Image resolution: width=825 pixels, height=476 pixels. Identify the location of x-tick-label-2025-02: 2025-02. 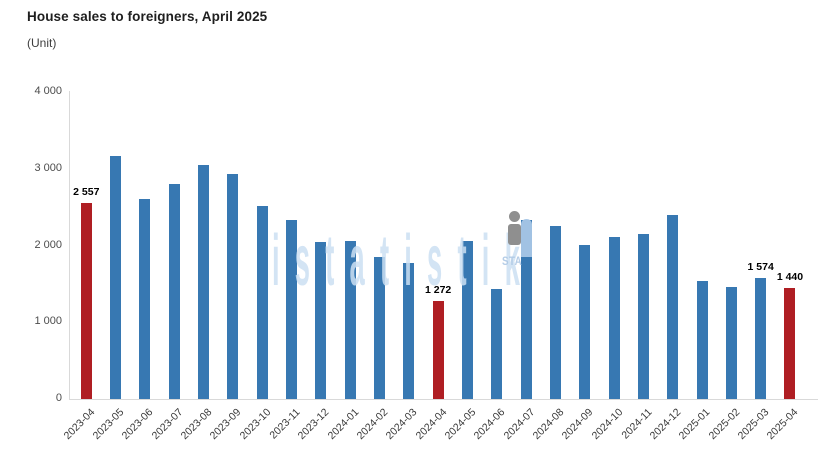
(724, 424).